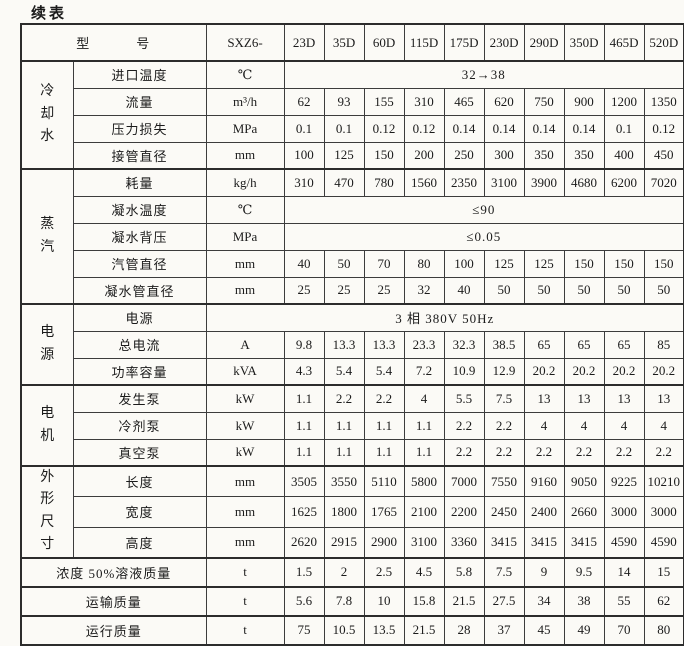 The width and height of the screenshot is (684, 646). I want to click on value-cell: 3000, so click(663, 512).